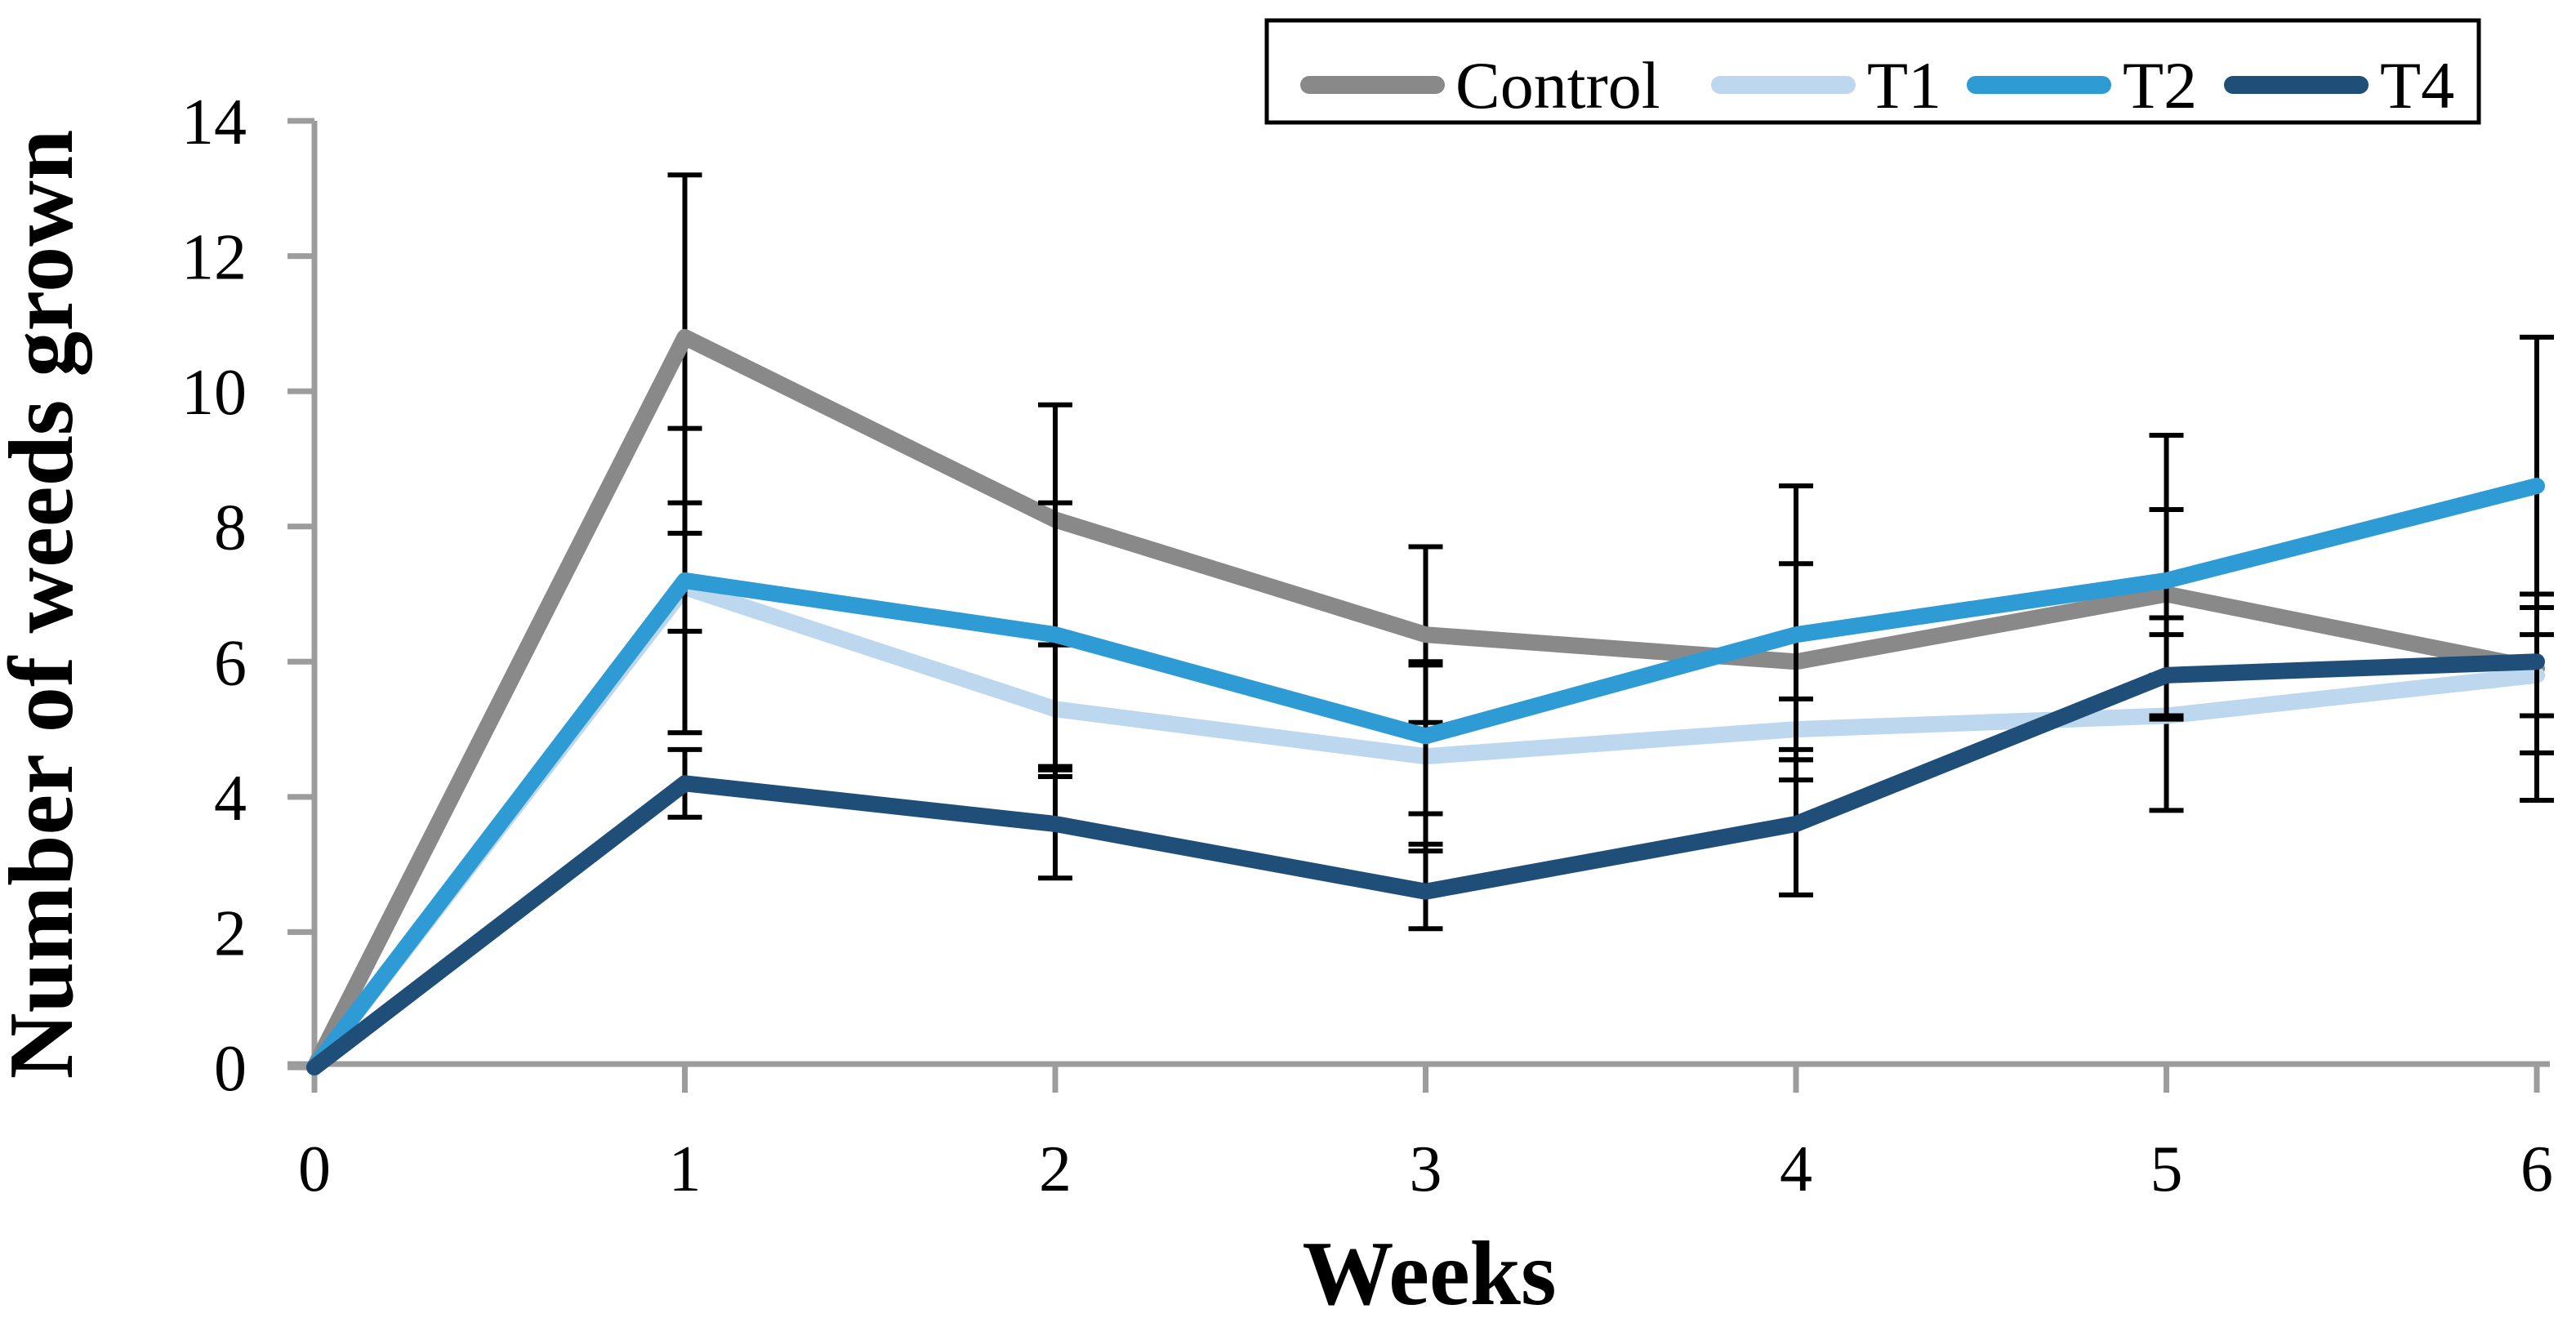 The image size is (2576, 1327). I want to click on legend: Control T1 T2 T4, so click(1872, 71).